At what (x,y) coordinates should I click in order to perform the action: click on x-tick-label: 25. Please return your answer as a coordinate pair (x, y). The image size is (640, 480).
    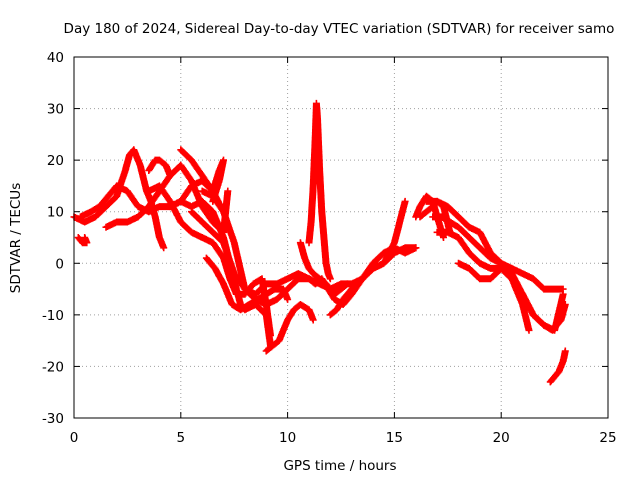
    Looking at the image, I should click on (607, 438).